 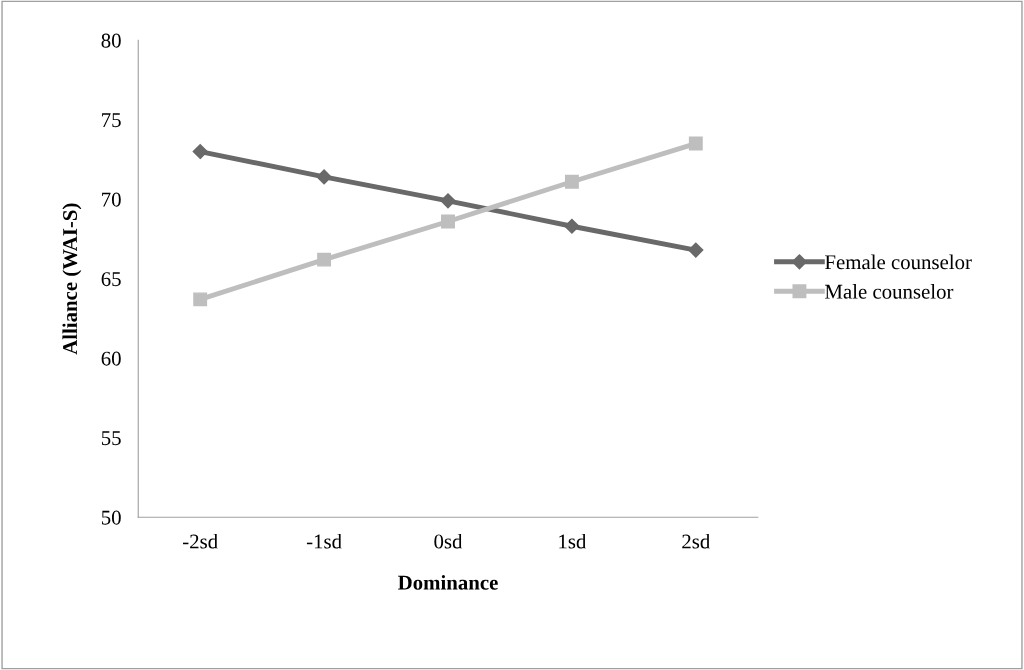 What do you see at coordinates (200, 541) in the screenshot?
I see `x-tick-label: -2sd` at bounding box center [200, 541].